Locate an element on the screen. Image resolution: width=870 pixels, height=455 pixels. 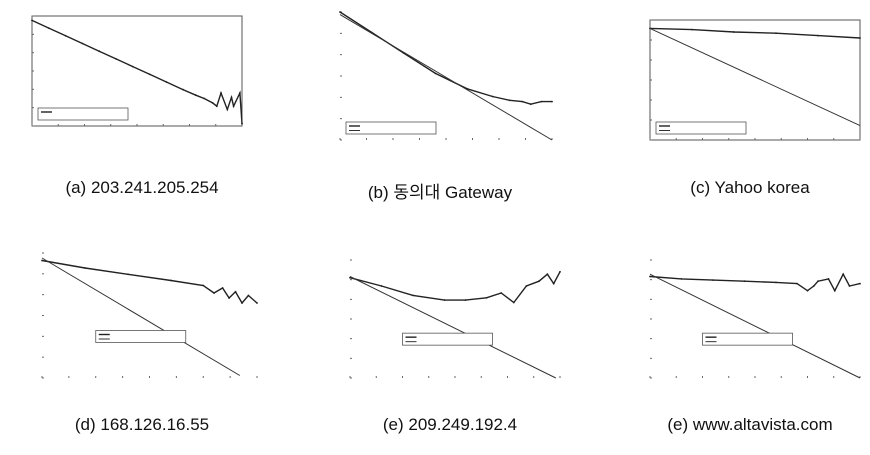
measured-series-line-d is located at coordinates (149, 282).